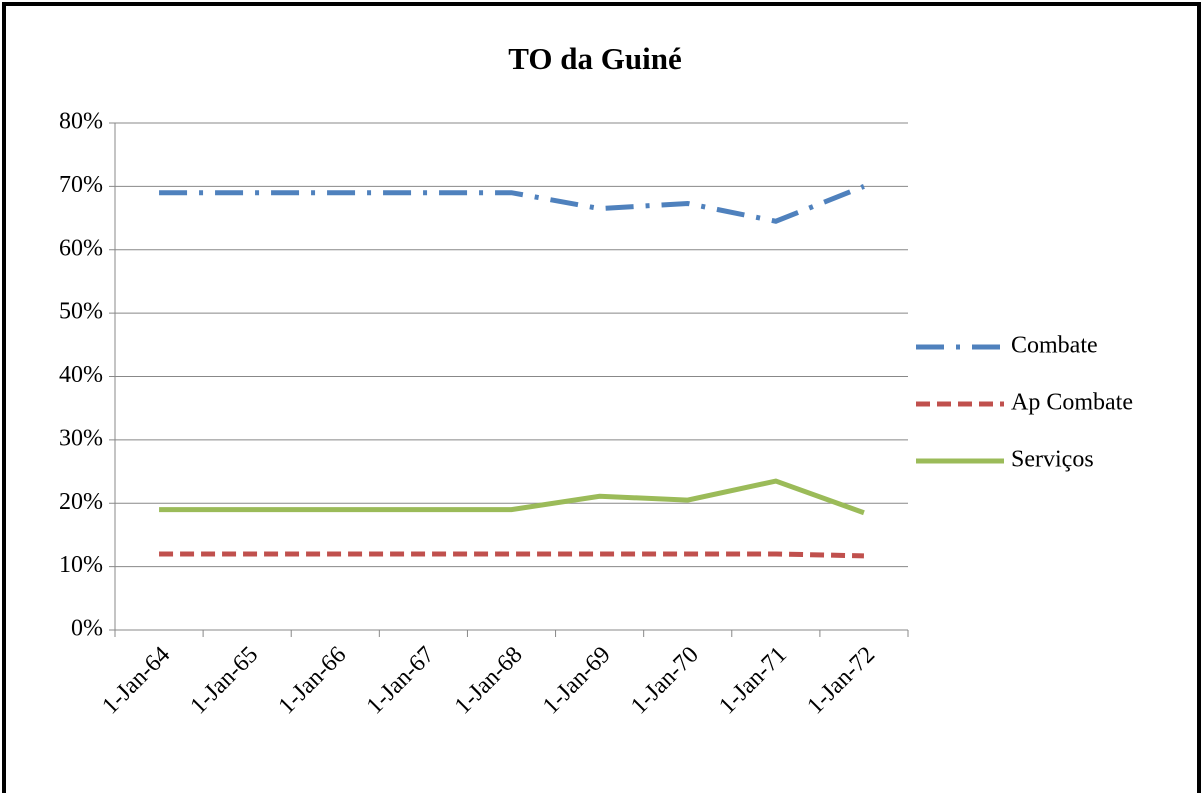 This screenshot has height=793, width=1203. I want to click on y-tick-label: 0%, so click(87, 629).